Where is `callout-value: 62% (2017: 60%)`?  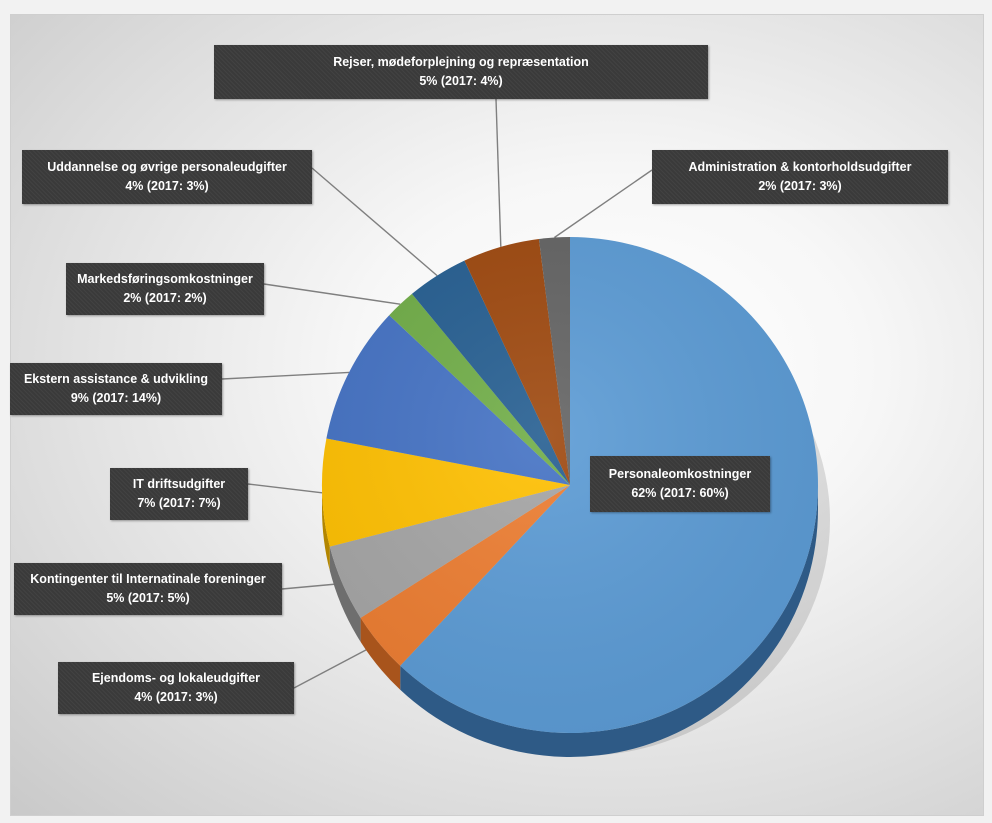 callout-value: 62% (2017: 60%) is located at coordinates (680, 493).